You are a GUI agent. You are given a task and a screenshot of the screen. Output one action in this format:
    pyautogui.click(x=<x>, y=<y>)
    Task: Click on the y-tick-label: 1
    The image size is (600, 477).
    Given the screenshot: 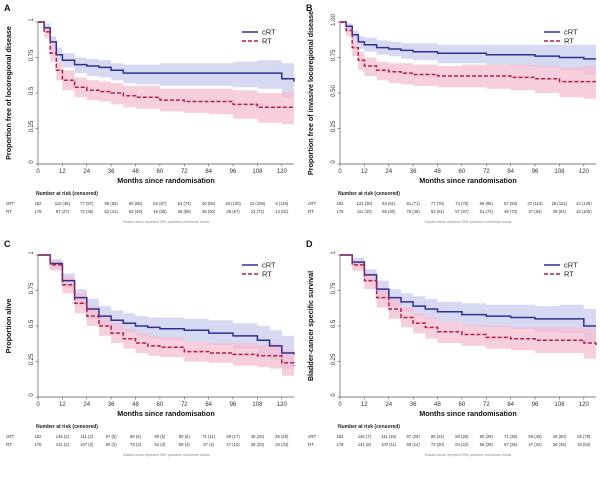 What is the action you would take?
    pyautogui.click(x=32, y=20)
    